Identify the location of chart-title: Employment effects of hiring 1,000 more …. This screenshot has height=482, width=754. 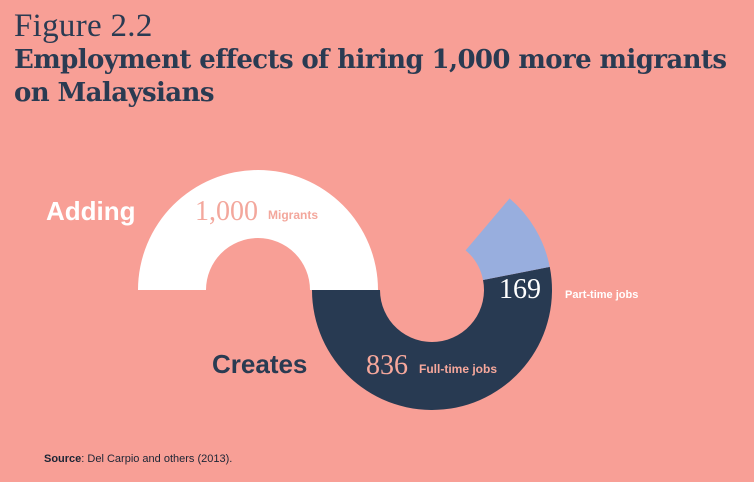
(370, 76).